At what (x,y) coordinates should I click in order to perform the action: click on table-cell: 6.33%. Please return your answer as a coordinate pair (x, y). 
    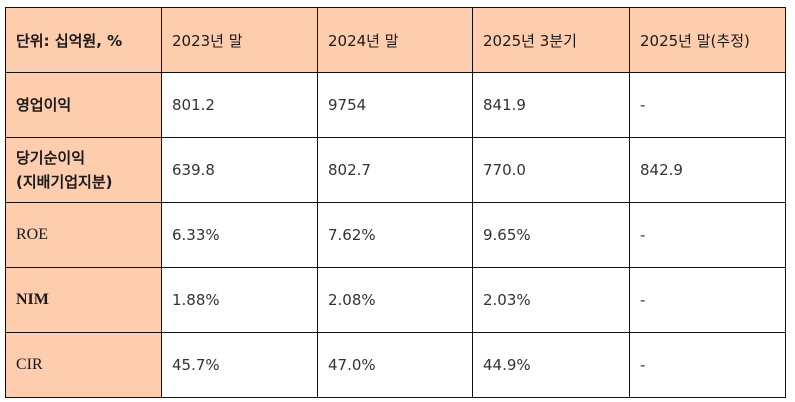
    Looking at the image, I should click on (239, 235).